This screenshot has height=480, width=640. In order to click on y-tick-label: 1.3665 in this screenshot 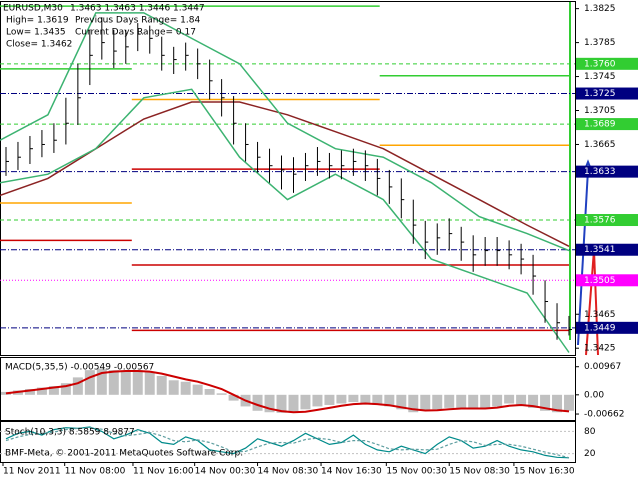, I will do `click(600, 145)`.